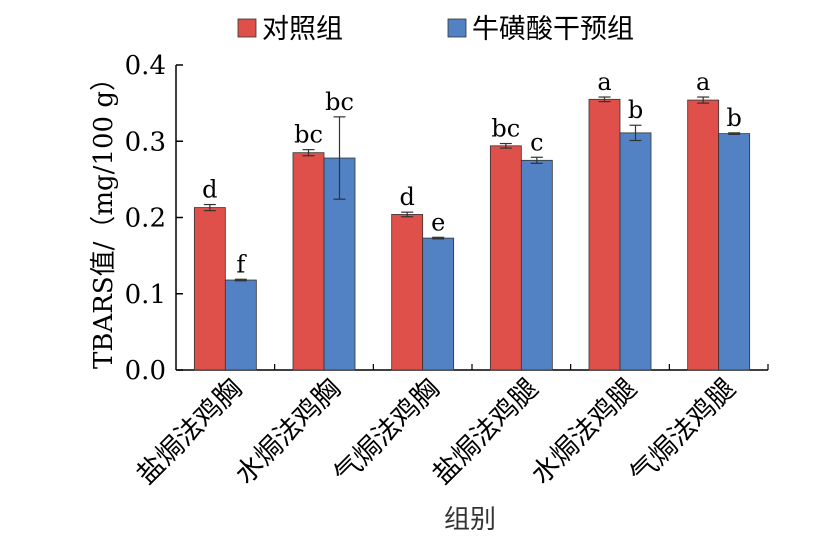 This screenshot has width=827, height=549. Describe the element at coordinates (302, 29) in the screenshot. I see `legend-label: 对照组` at that location.